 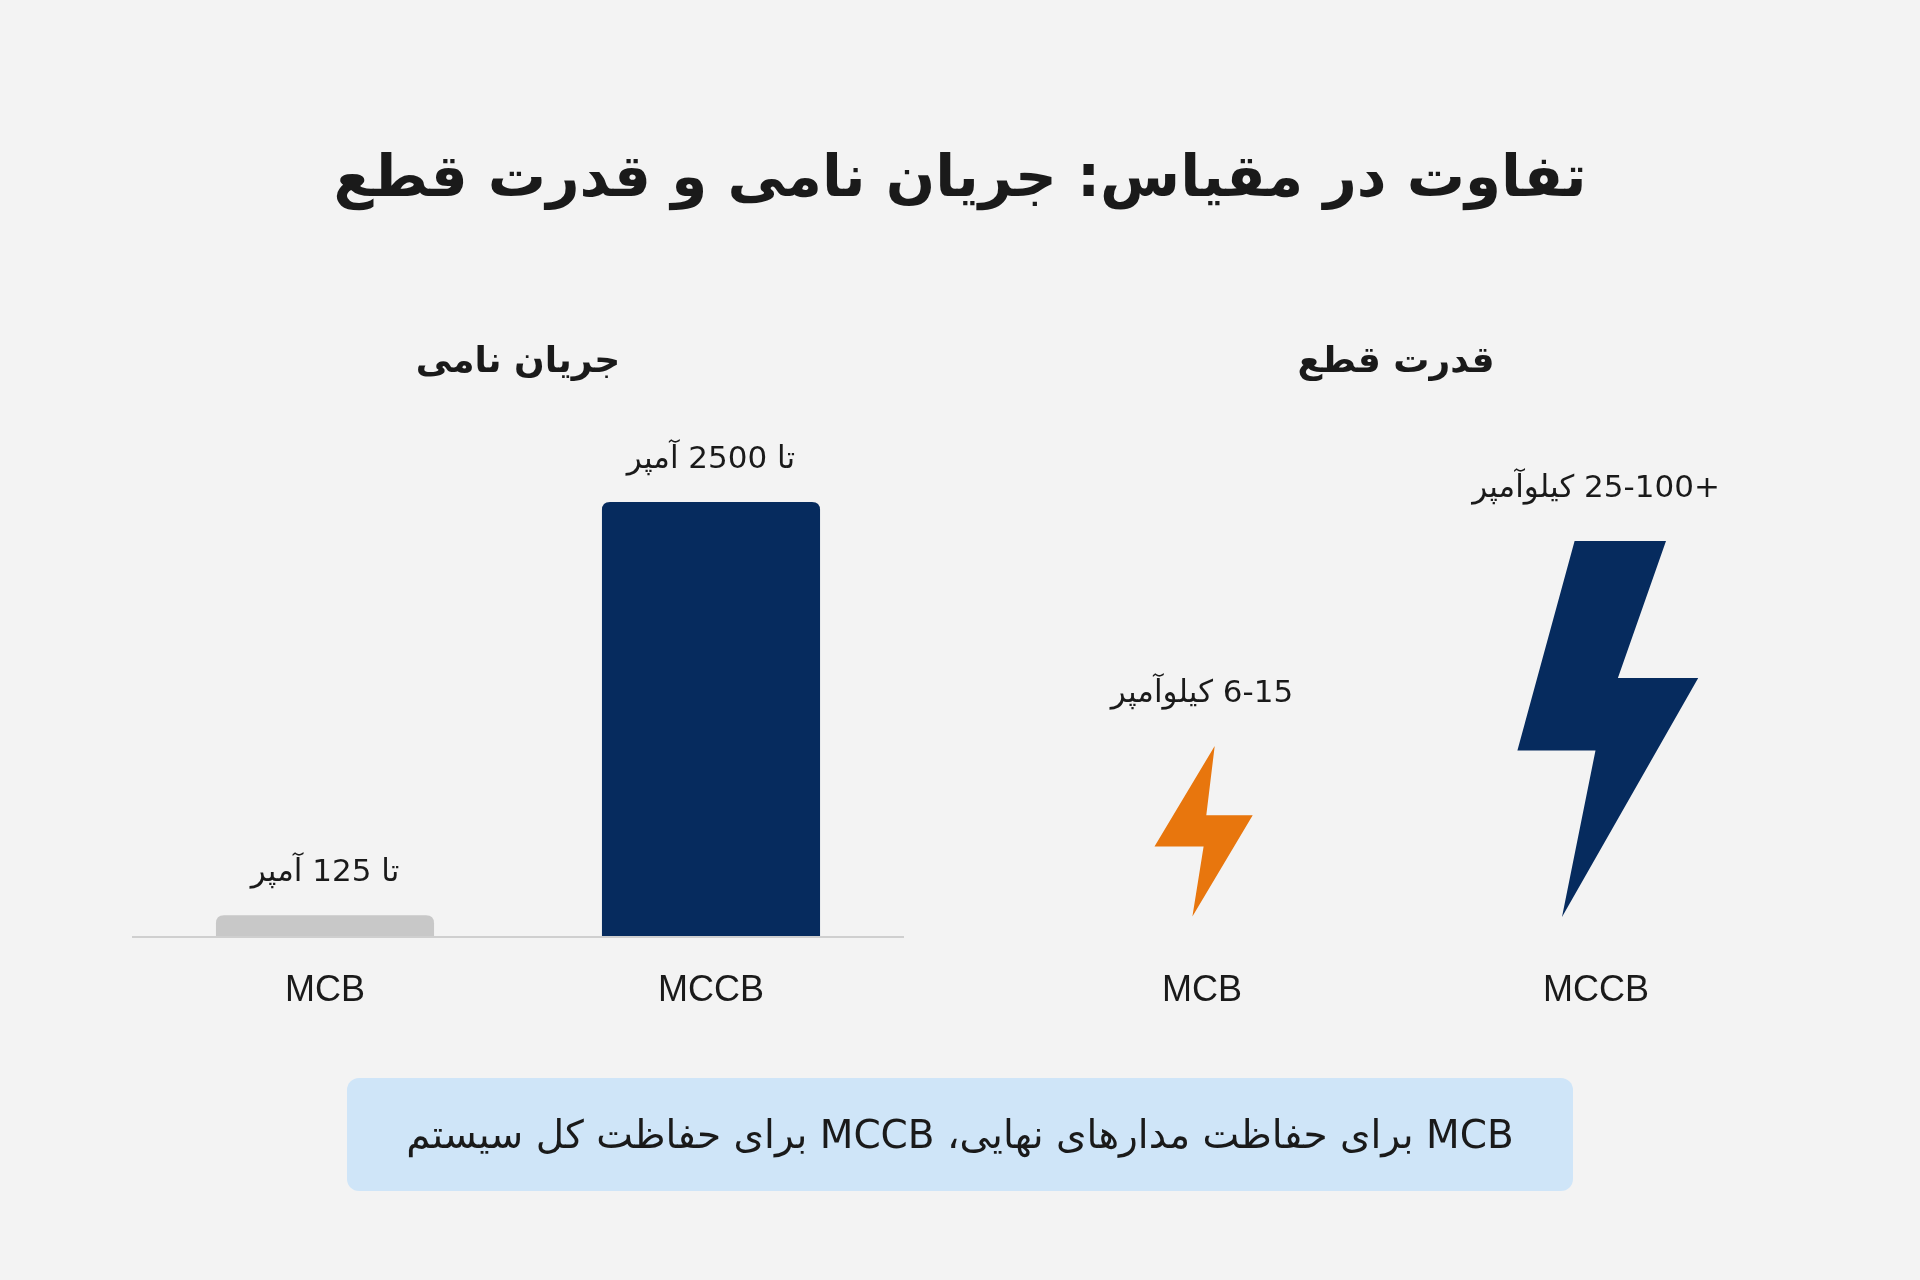 What do you see at coordinates (1202, 691) in the screenshot?
I see `text: 6-15 کیلوآمپر` at bounding box center [1202, 691].